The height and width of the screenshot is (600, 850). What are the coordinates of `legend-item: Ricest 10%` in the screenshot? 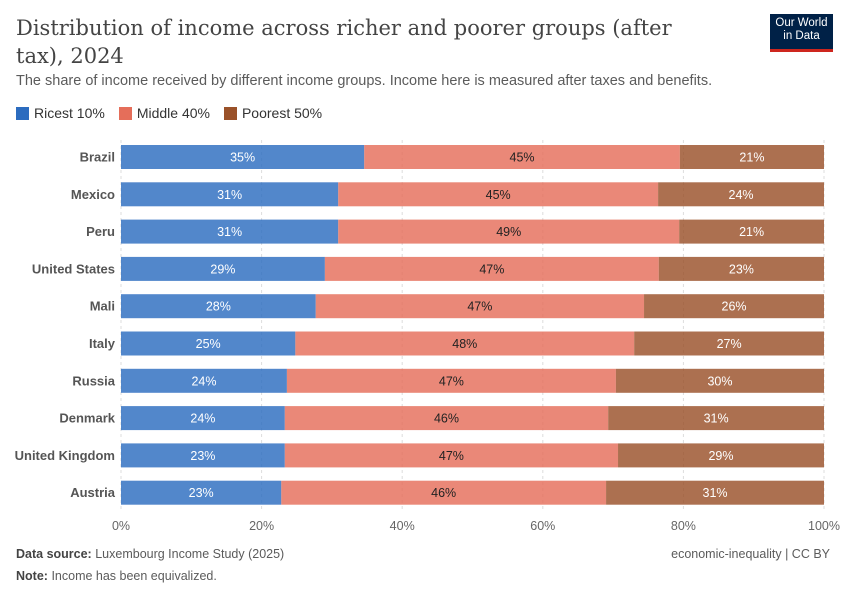 It's located at (60, 113).